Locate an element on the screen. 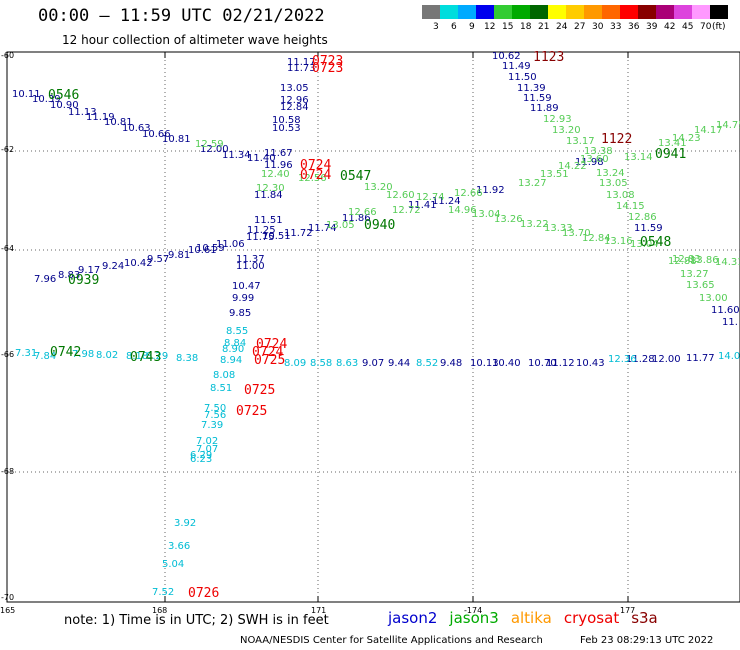 The image size is (740, 650). color-scale-label: 27 is located at coordinates (580, 27).